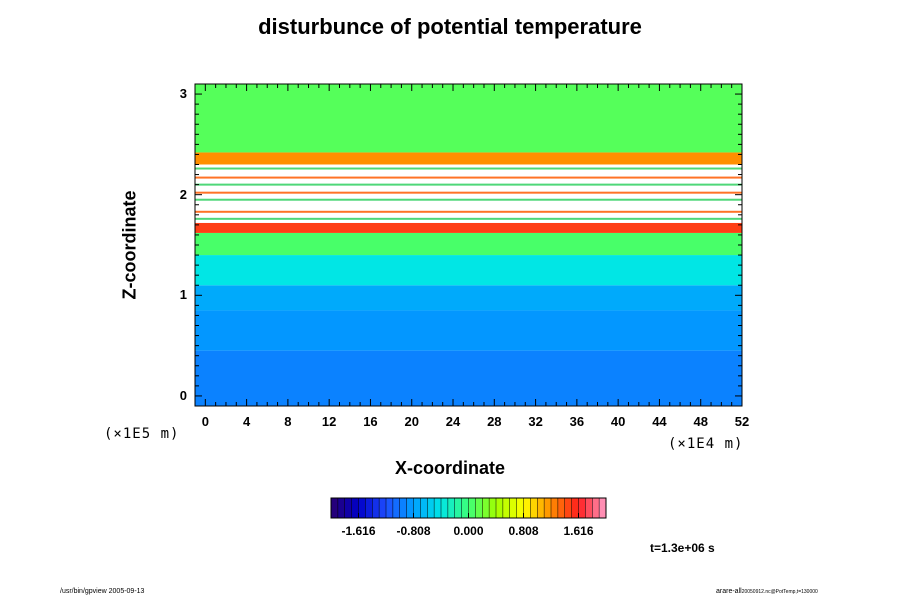  Describe the element at coordinates (358, 531) in the screenshot. I see `colorbar-tick-label: -1.616` at that location.